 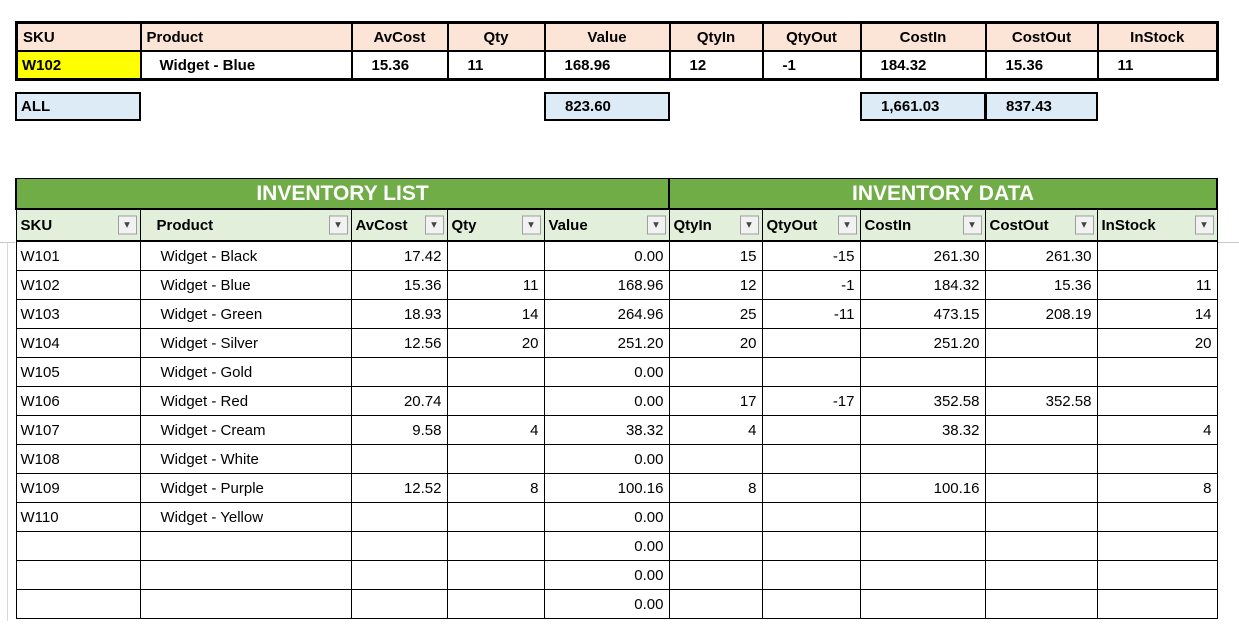 What do you see at coordinates (399, 65) in the screenshot?
I see `lookup-cell-avcost: 15.36` at bounding box center [399, 65].